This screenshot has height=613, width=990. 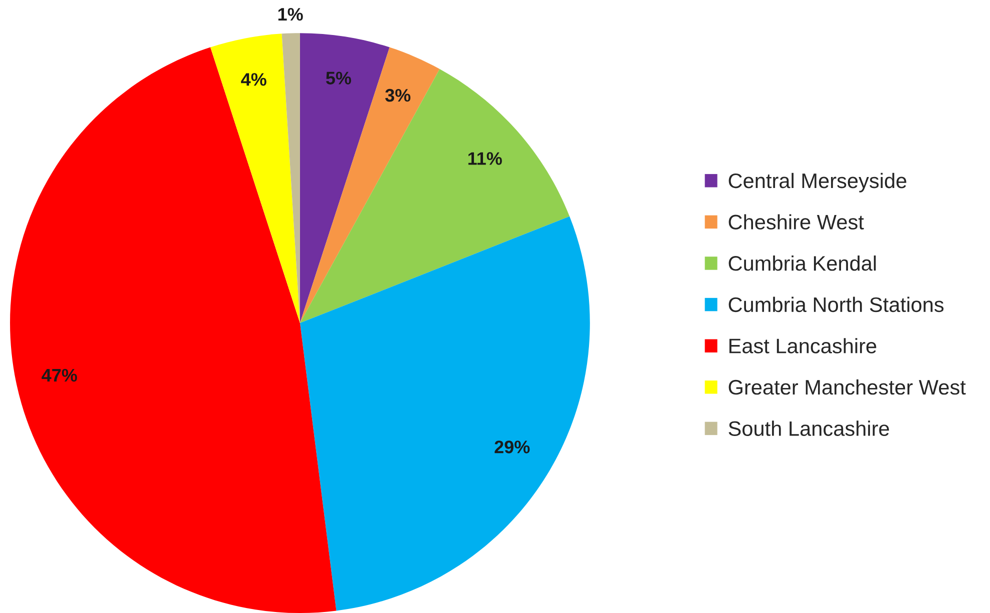 What do you see at coordinates (290, 14) in the screenshot?
I see `data-label: 1%` at bounding box center [290, 14].